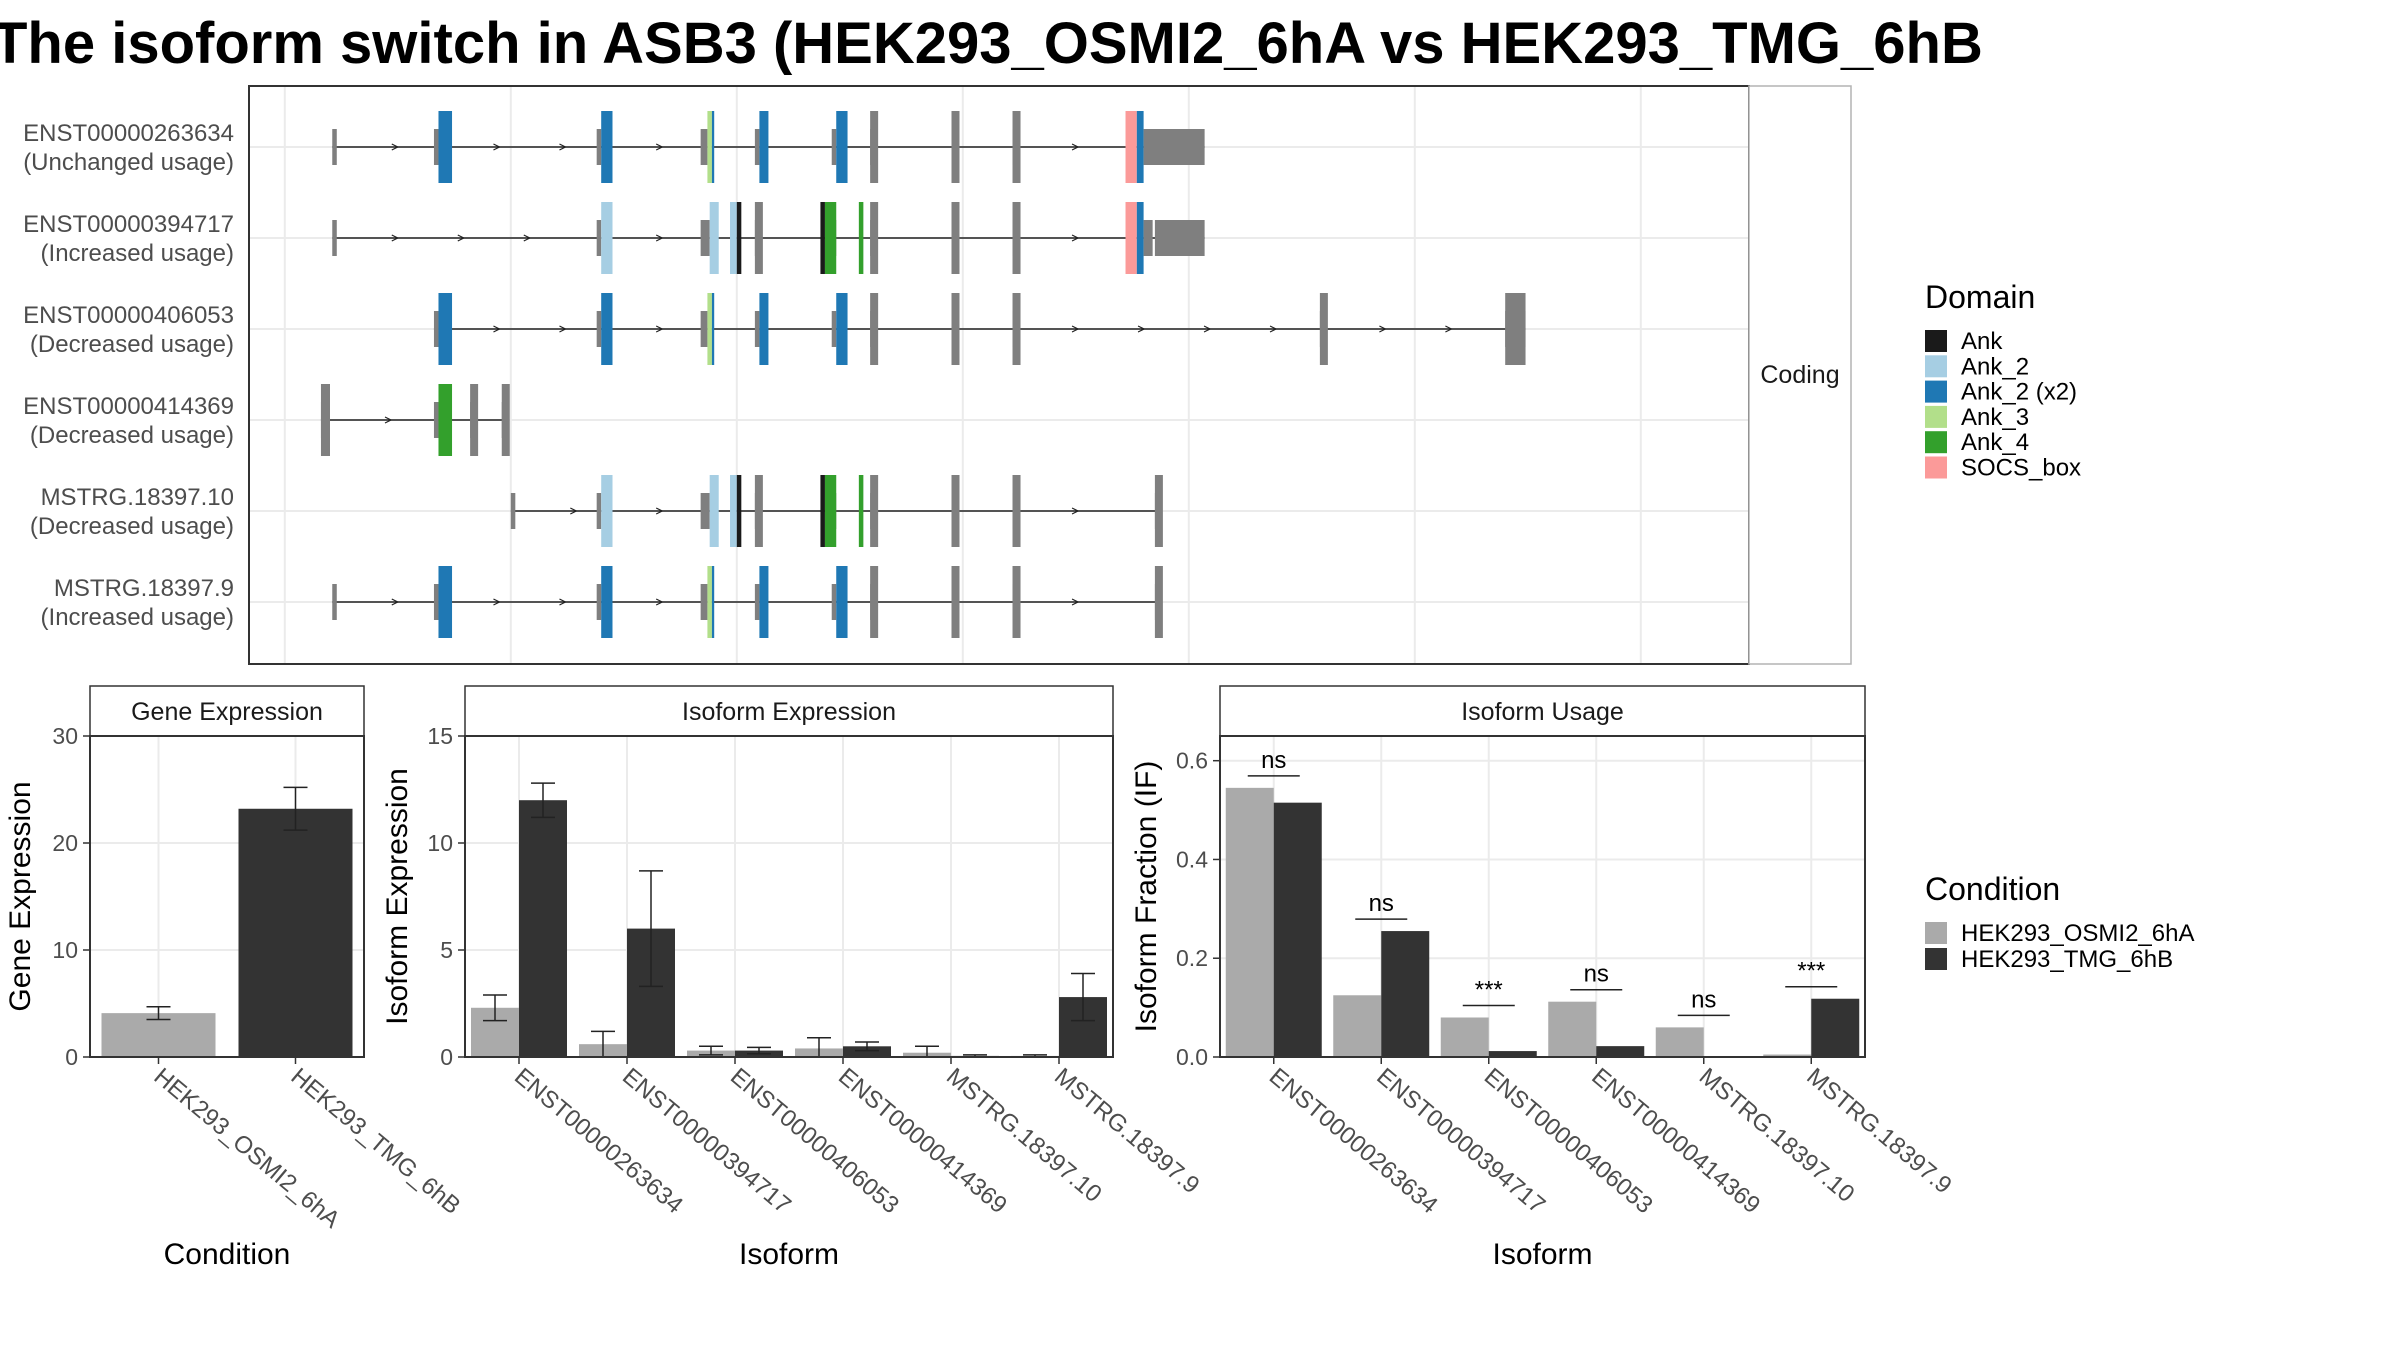 The height and width of the screenshot is (1350, 2400). I want to click on legend-item: Ank, so click(1982, 341).